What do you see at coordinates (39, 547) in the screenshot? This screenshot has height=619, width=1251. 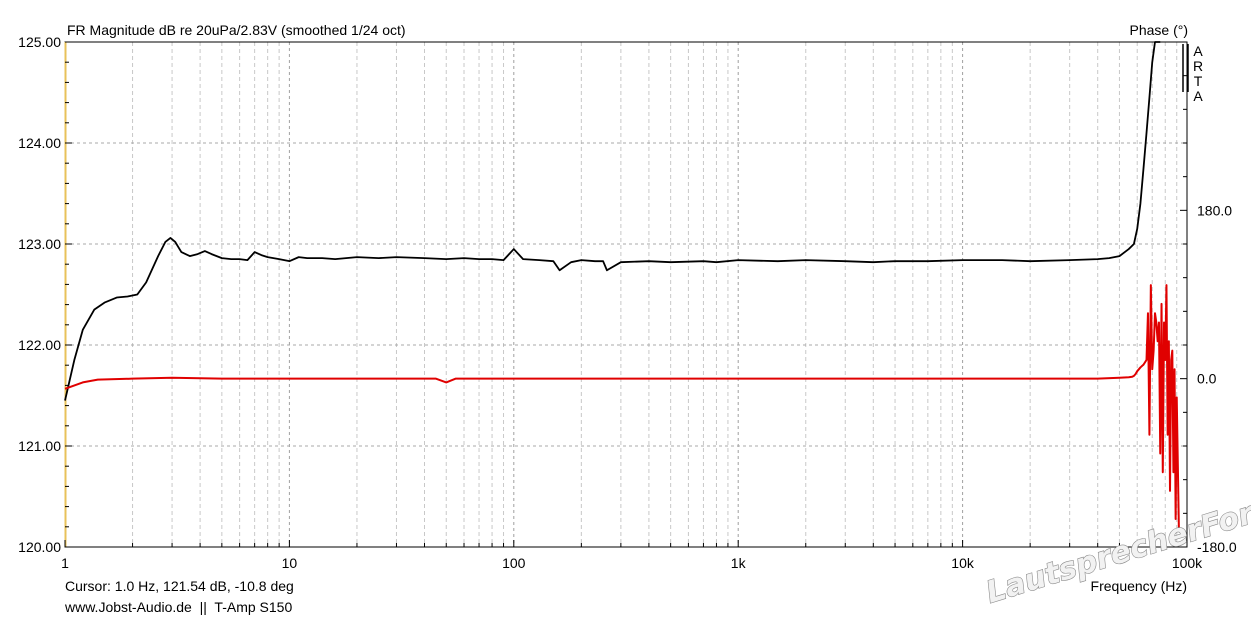 I see `y-tick-label: 120.00` at bounding box center [39, 547].